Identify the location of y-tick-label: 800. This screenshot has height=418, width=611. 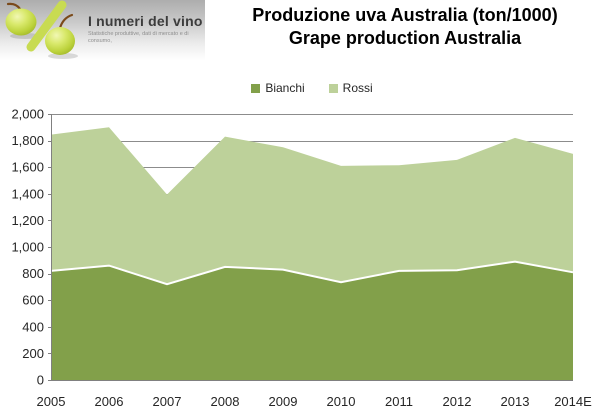
(33, 273).